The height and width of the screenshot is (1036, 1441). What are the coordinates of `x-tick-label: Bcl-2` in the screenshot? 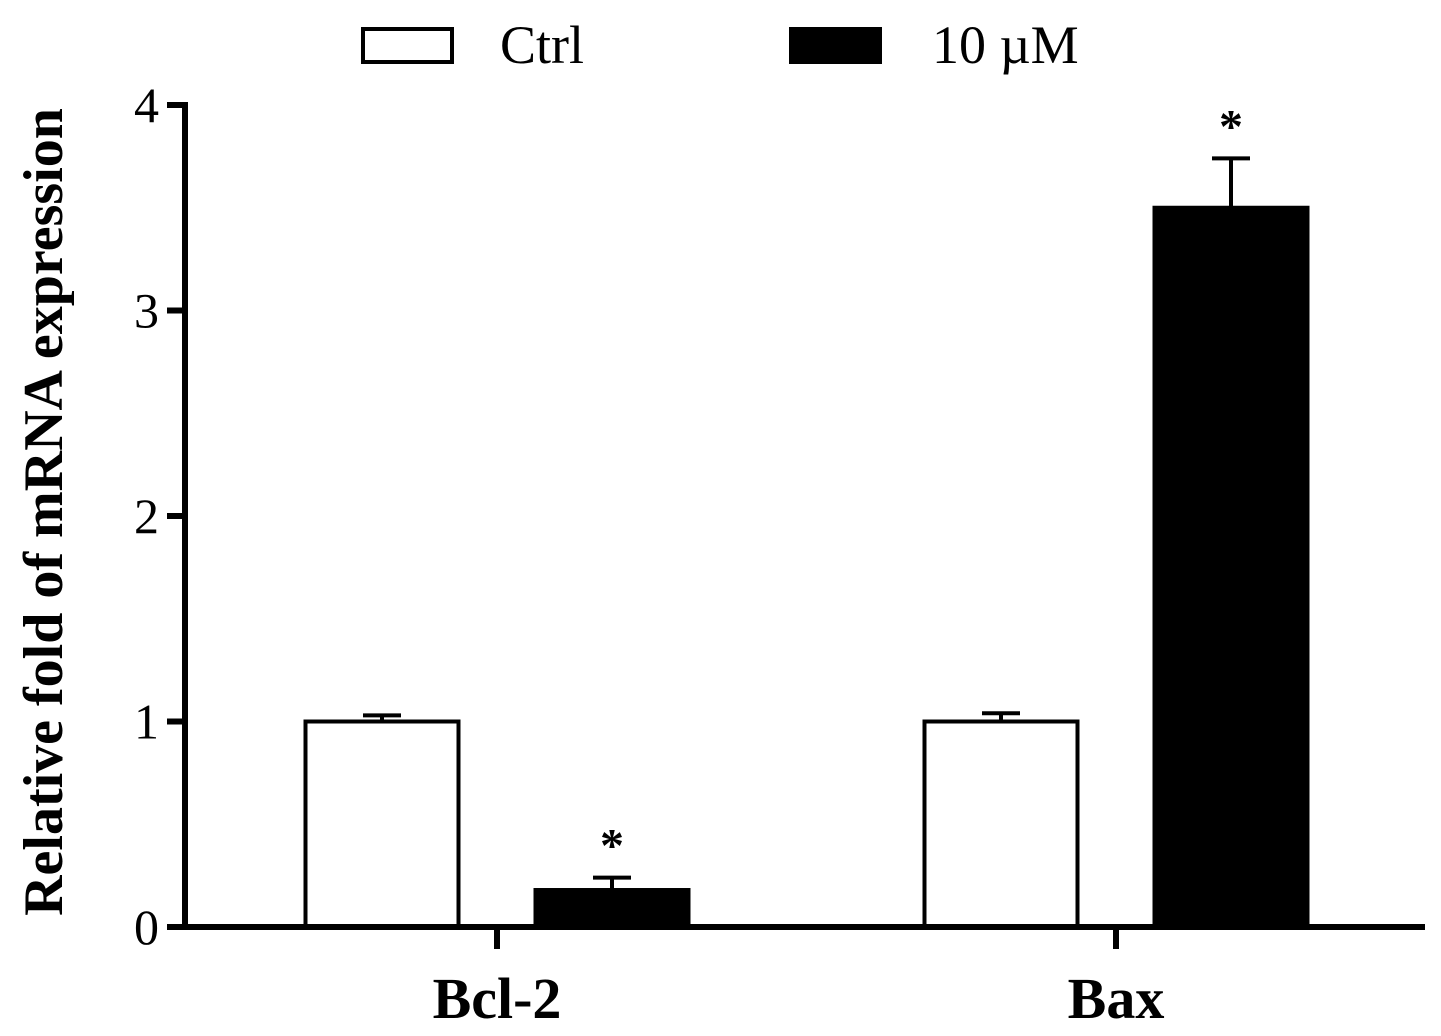 It's located at (497, 998).